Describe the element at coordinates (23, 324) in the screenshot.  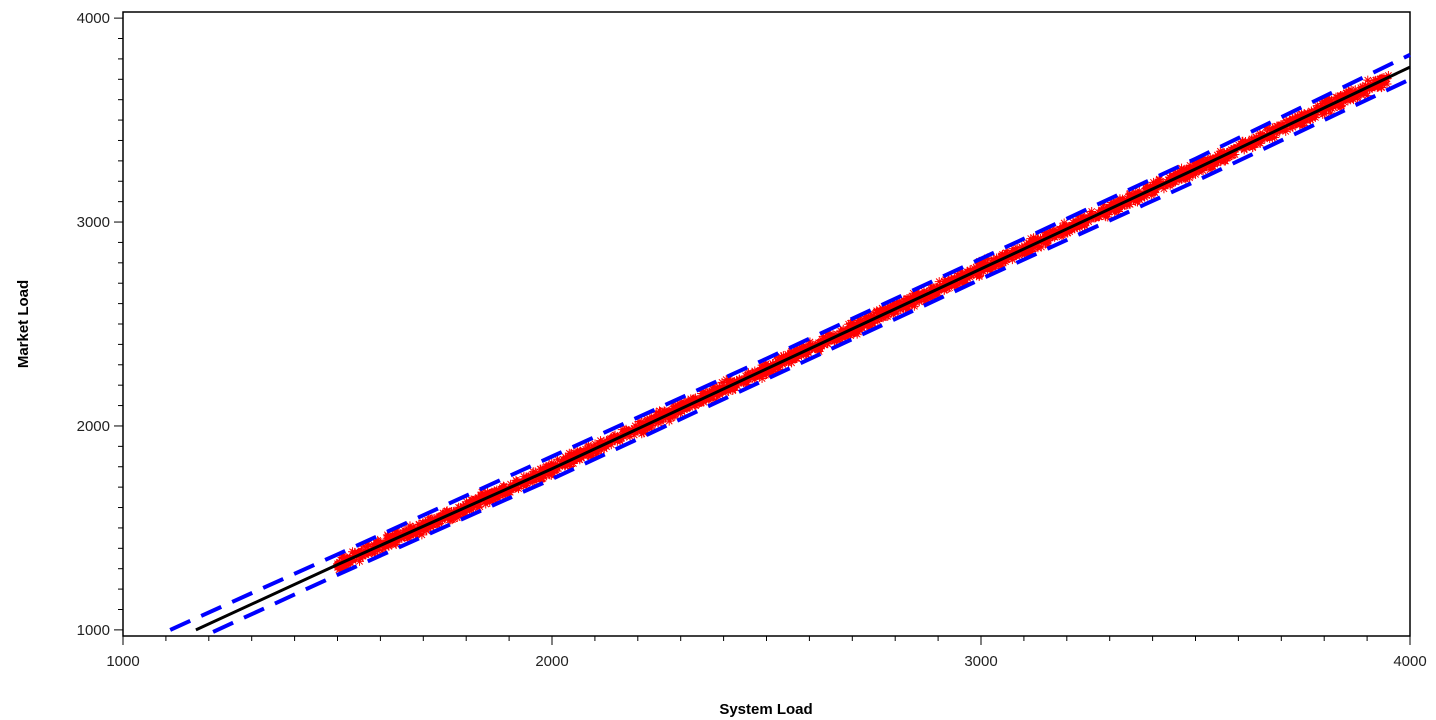
I see `y-axis-title: Market Load` at that location.